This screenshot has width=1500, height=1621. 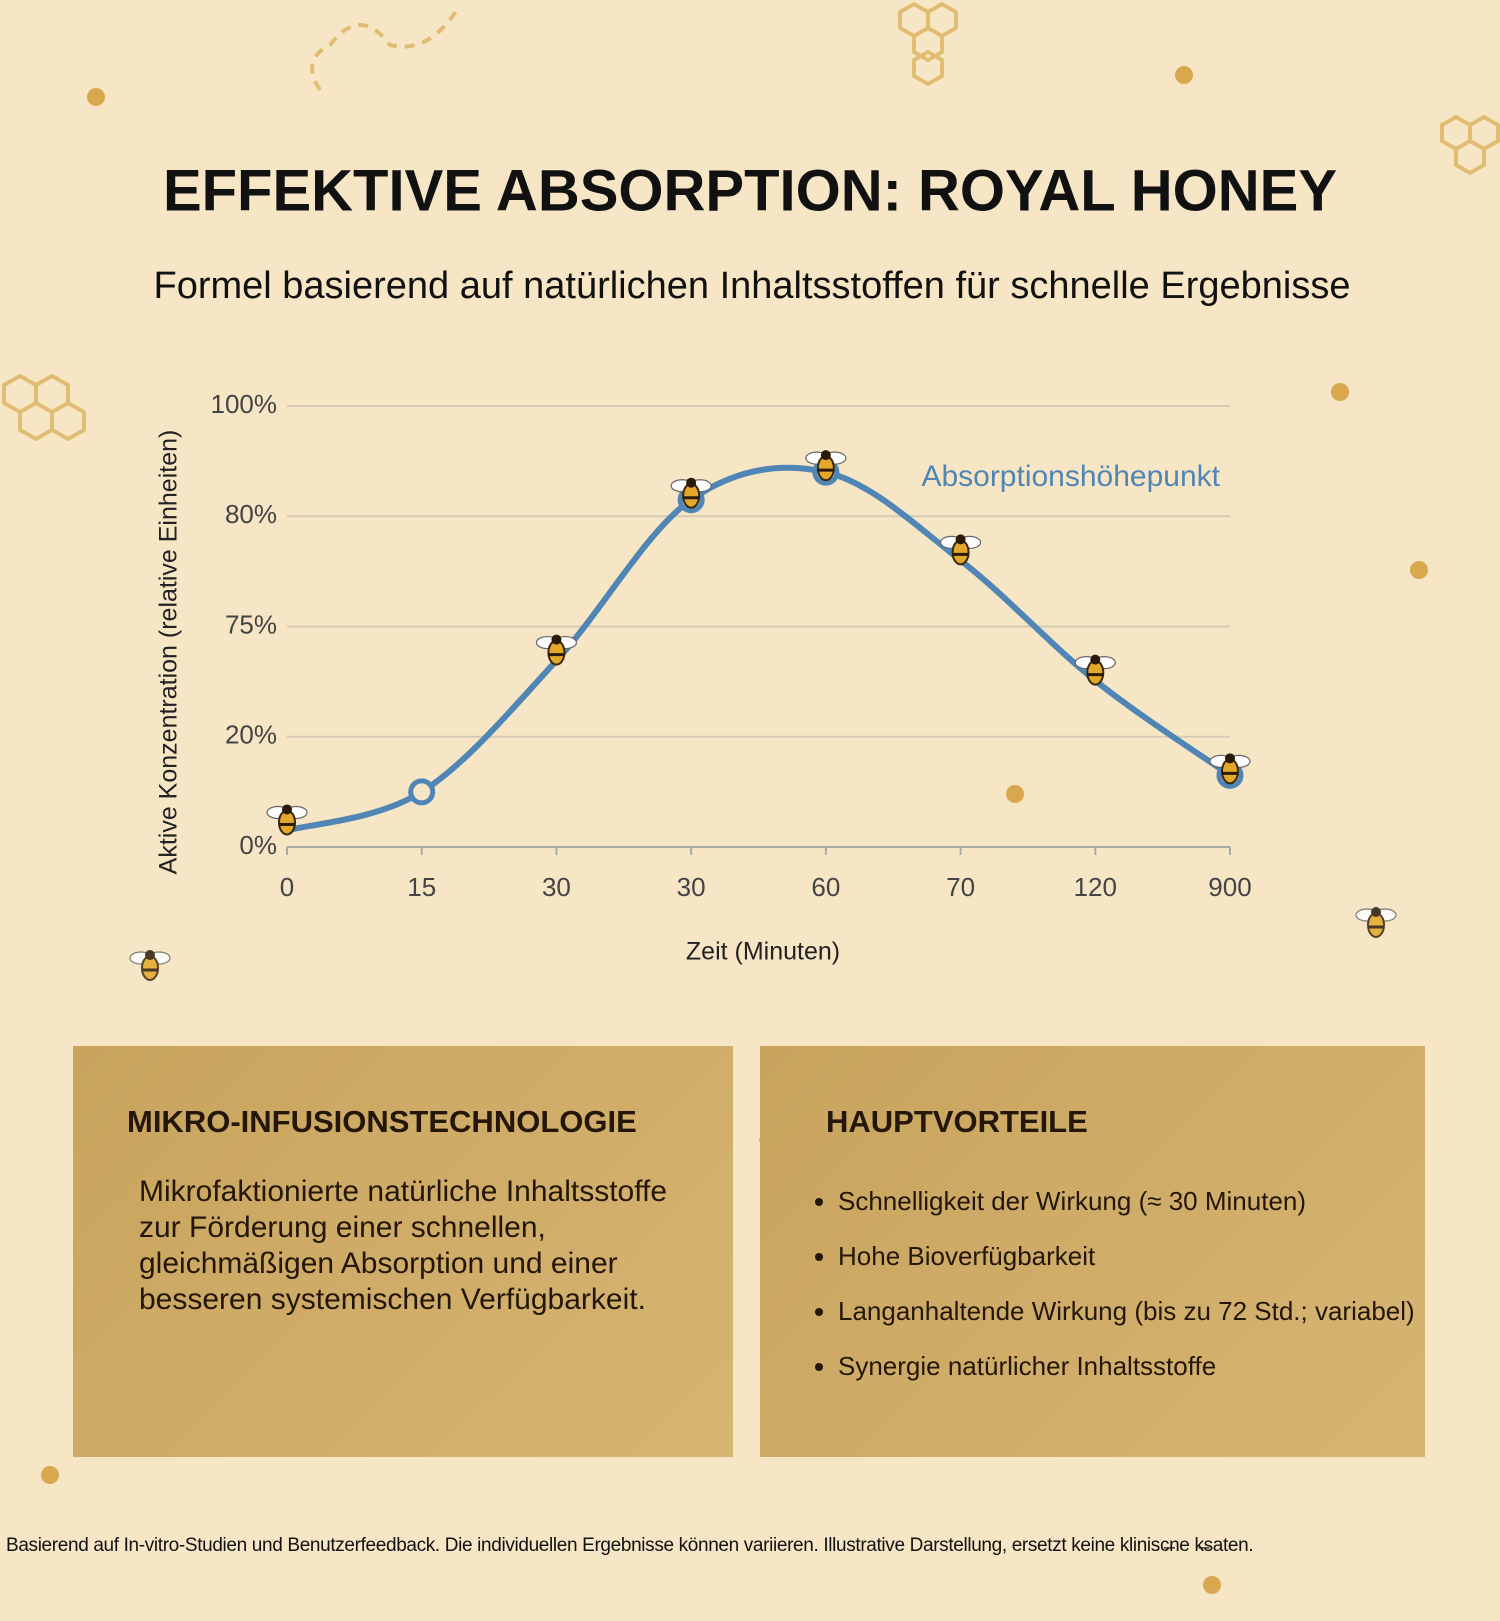 I want to click on line, so click(x=759, y=649).